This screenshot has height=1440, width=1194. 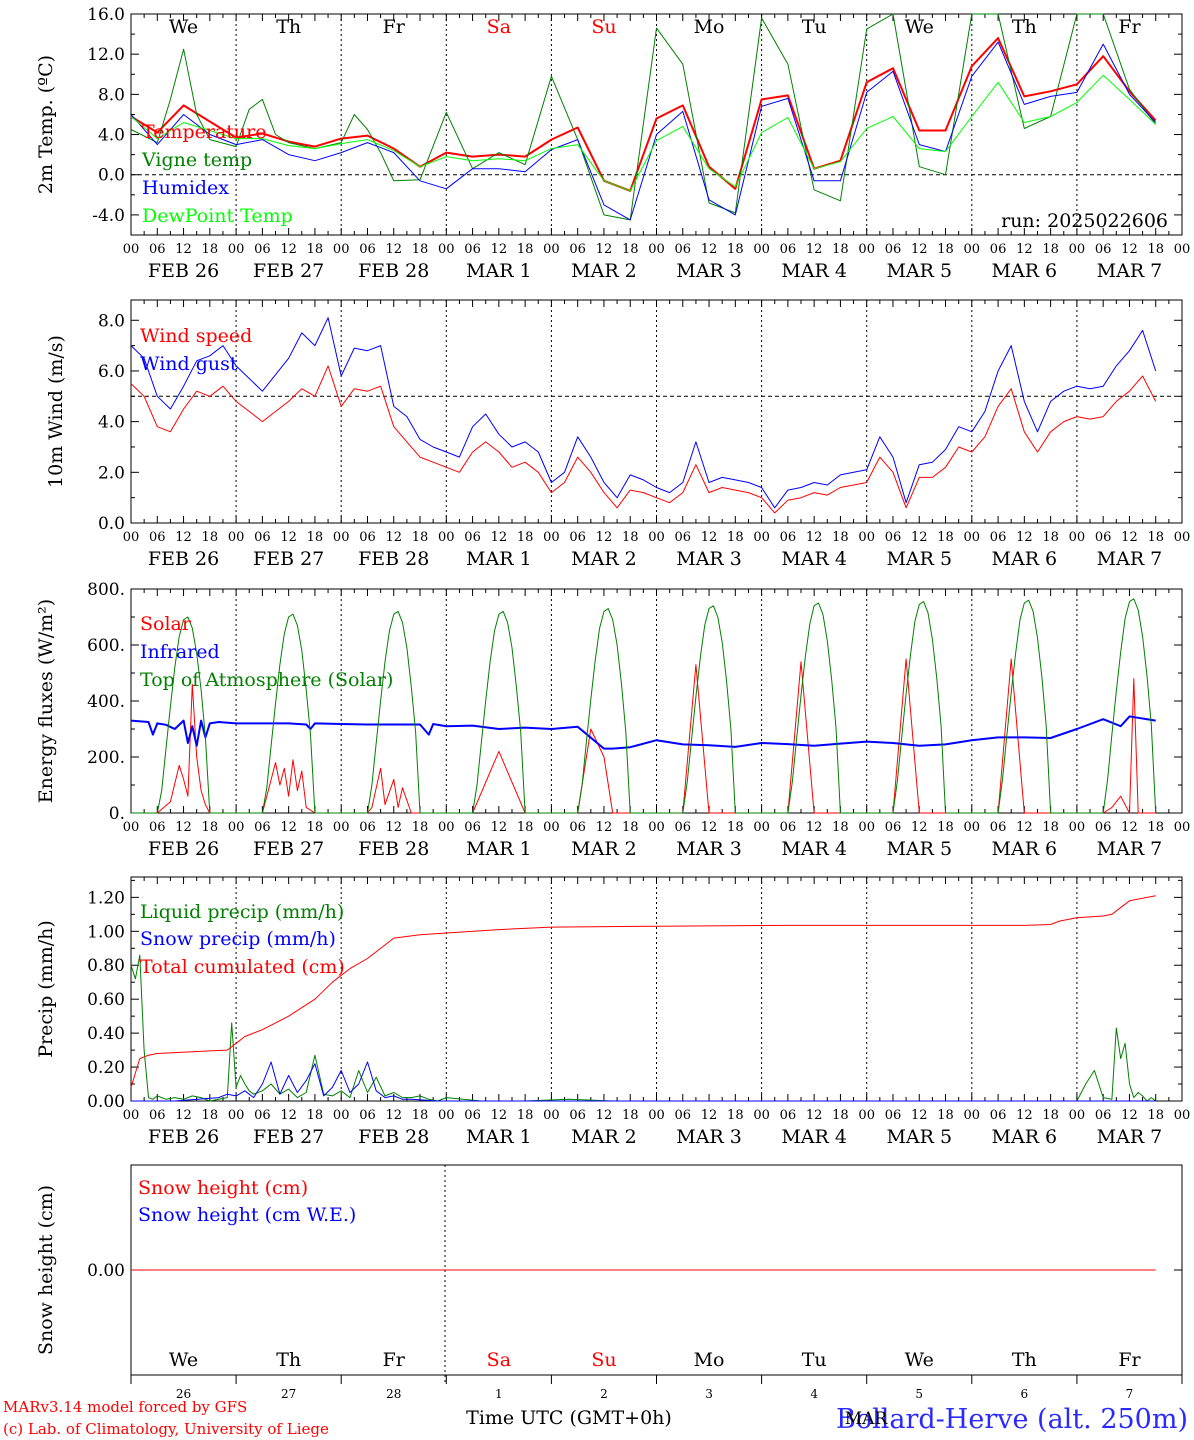 What do you see at coordinates (111, 372) in the screenshot?
I see `y-tick-label: 6.0` at bounding box center [111, 372].